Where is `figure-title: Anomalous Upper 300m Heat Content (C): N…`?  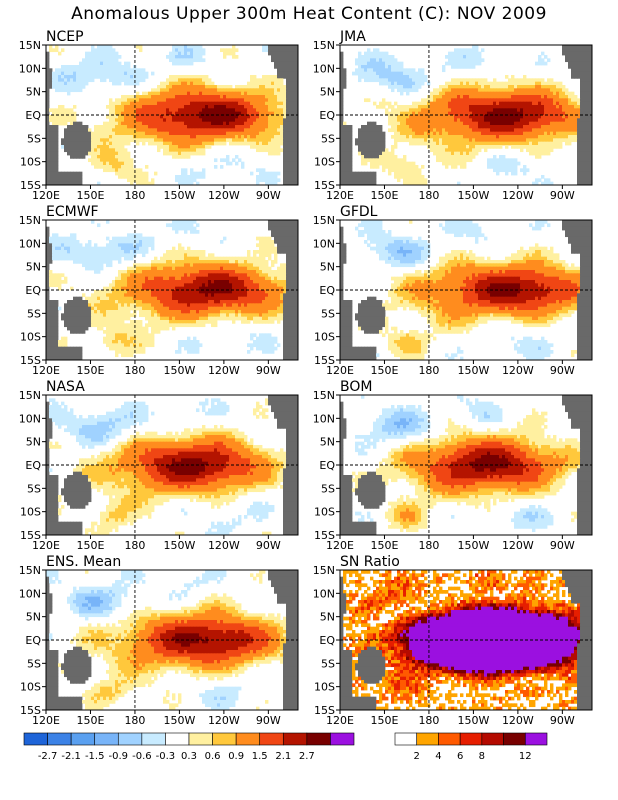 figure-title: Anomalous Upper 300m Heat Content (C): N… is located at coordinates (309, 14).